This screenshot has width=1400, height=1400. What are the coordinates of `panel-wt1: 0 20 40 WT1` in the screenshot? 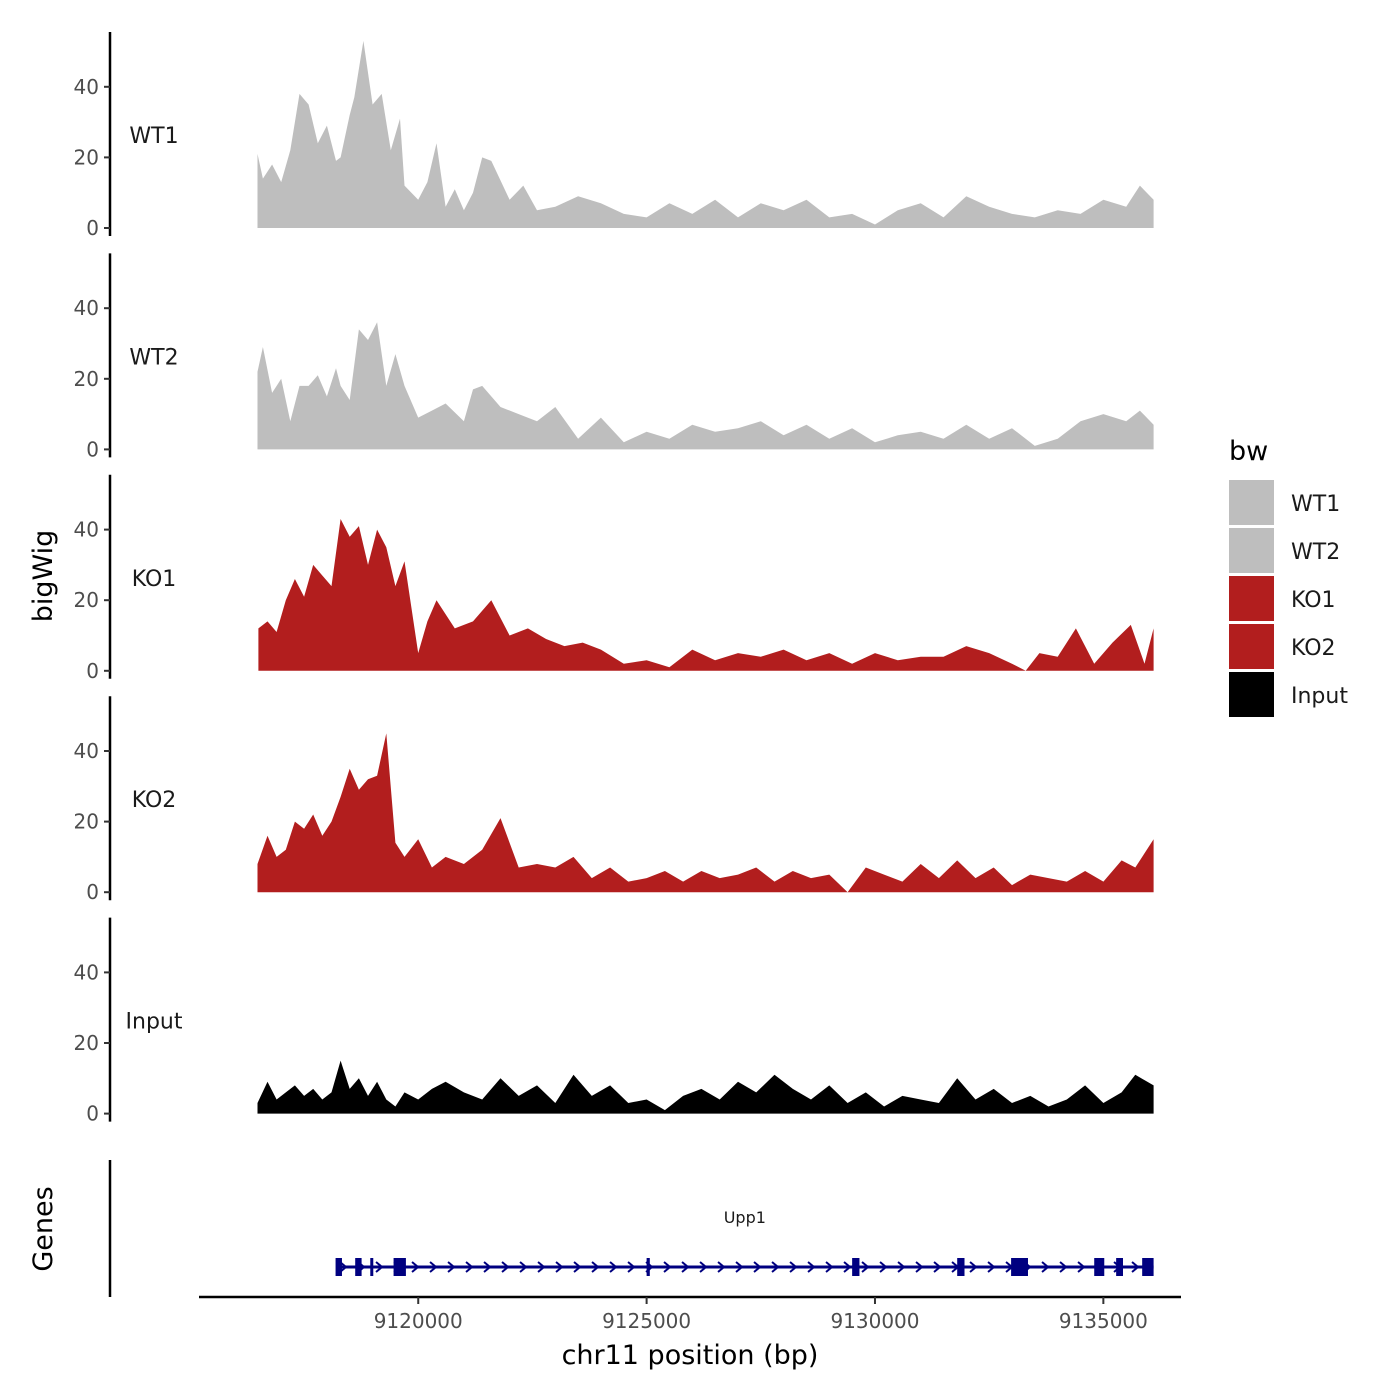 It's located at (614, 136).